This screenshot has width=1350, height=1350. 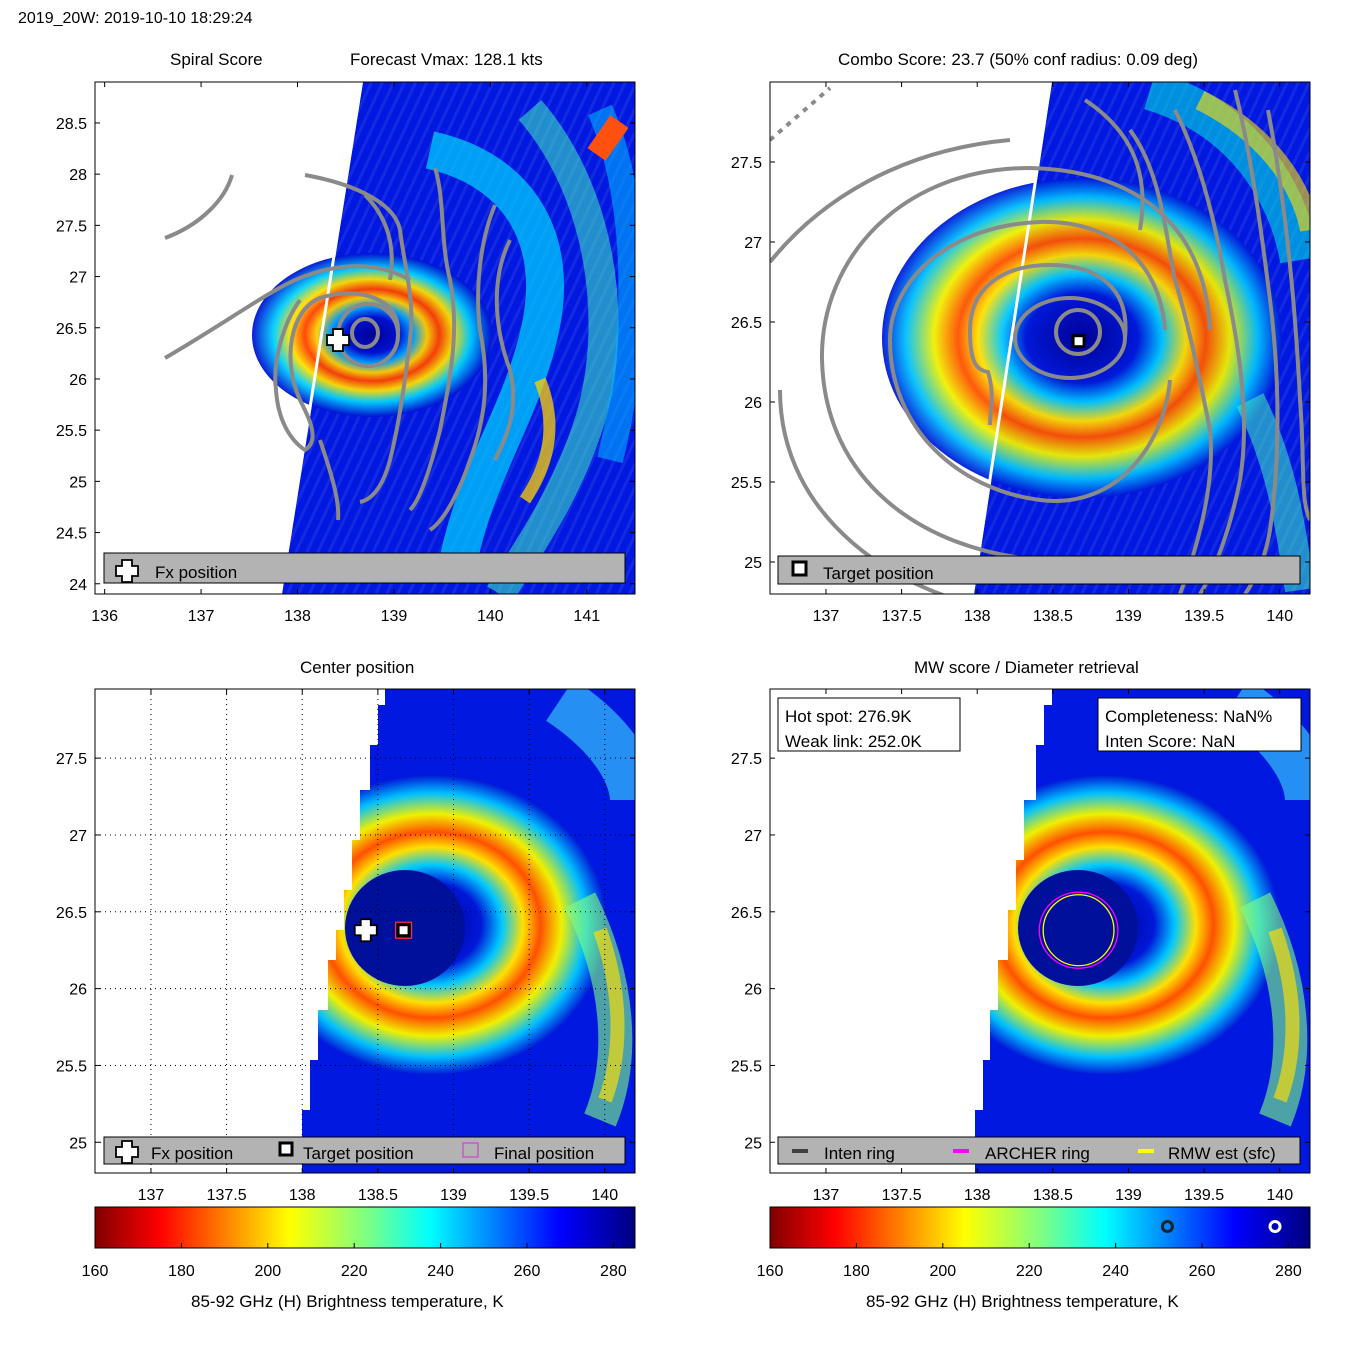 I want to click on mw-legend-label-inten: Inten ring, so click(x=859, y=1153).